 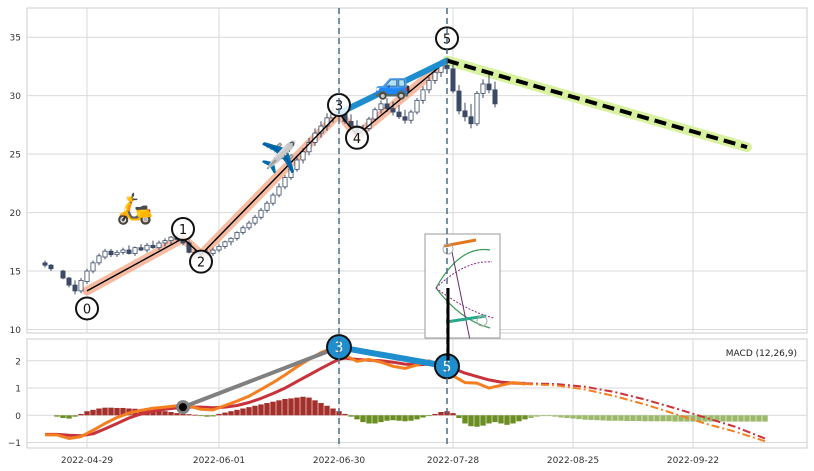 I want to click on wave-point-label: 3, so click(x=339, y=106).